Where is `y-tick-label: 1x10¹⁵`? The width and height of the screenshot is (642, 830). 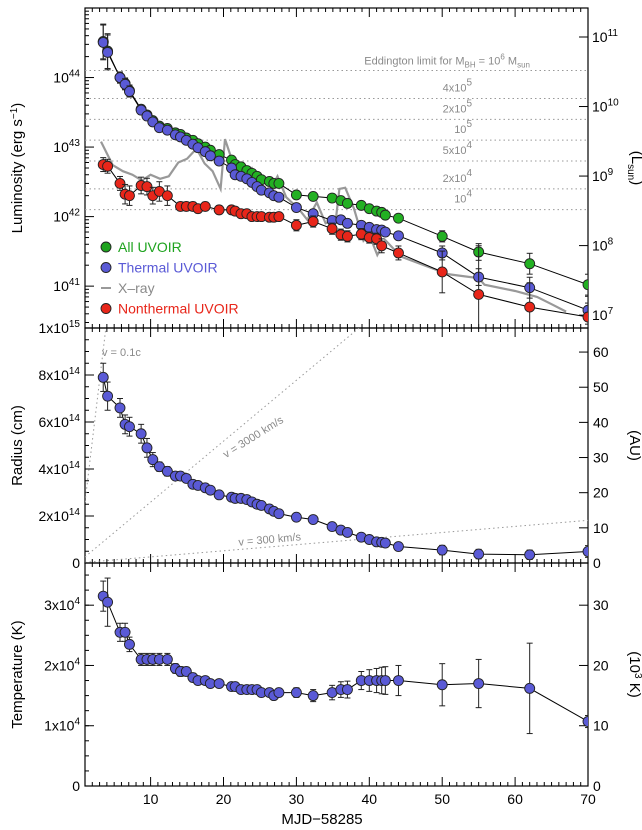
y-tick-label: 1x10¹⁵ is located at coordinates (60, 327).